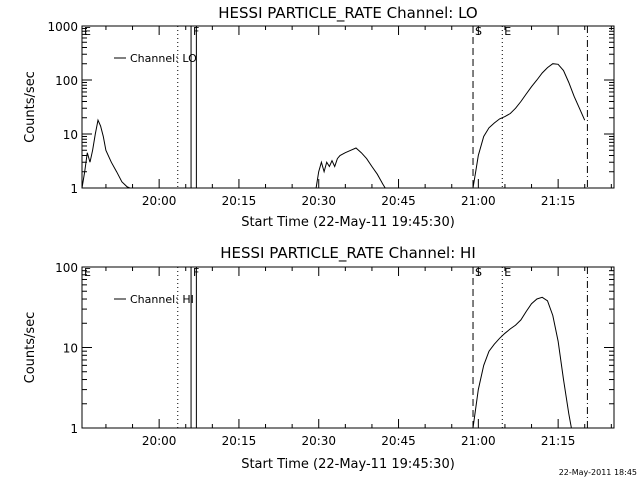  I want to click on chart-title: HESSI PARTICLE_RATE Channel: LO, so click(347, 13).